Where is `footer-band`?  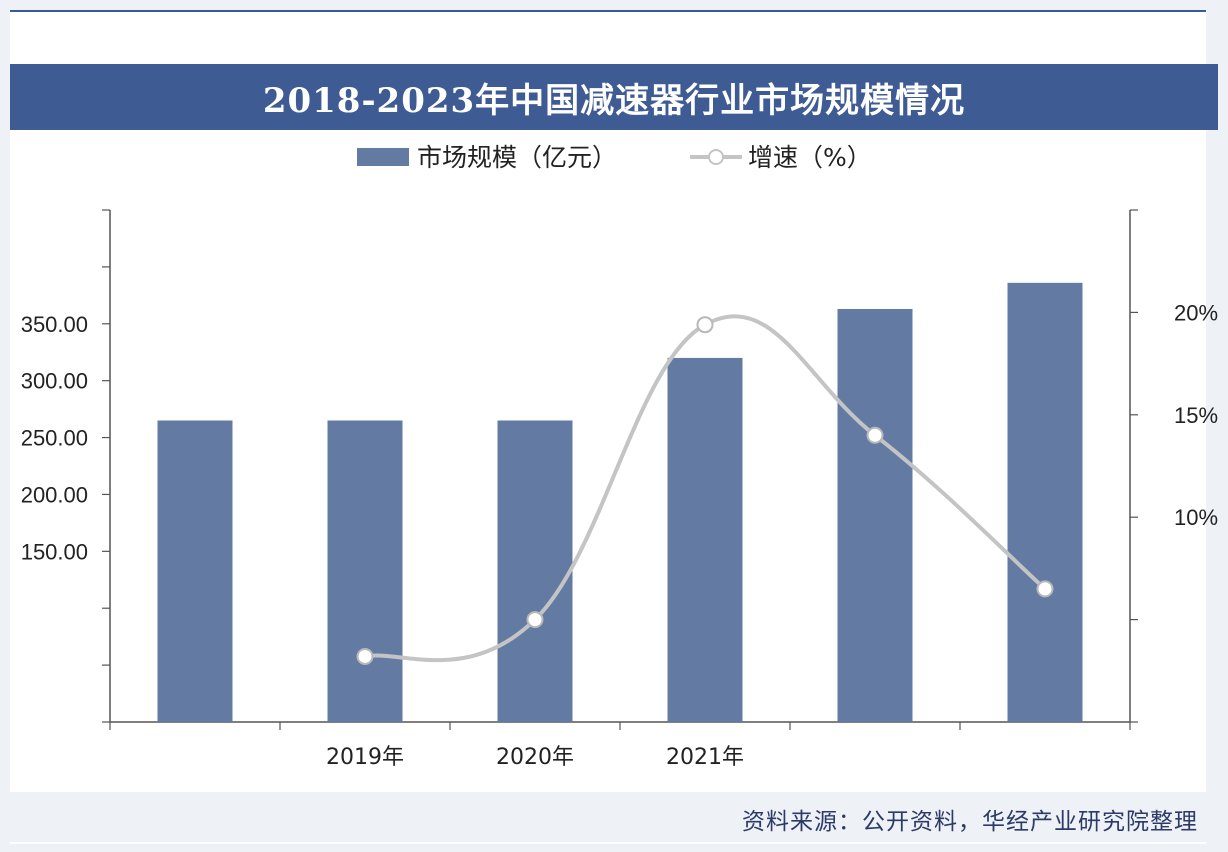 footer-band is located at coordinates (614, 817).